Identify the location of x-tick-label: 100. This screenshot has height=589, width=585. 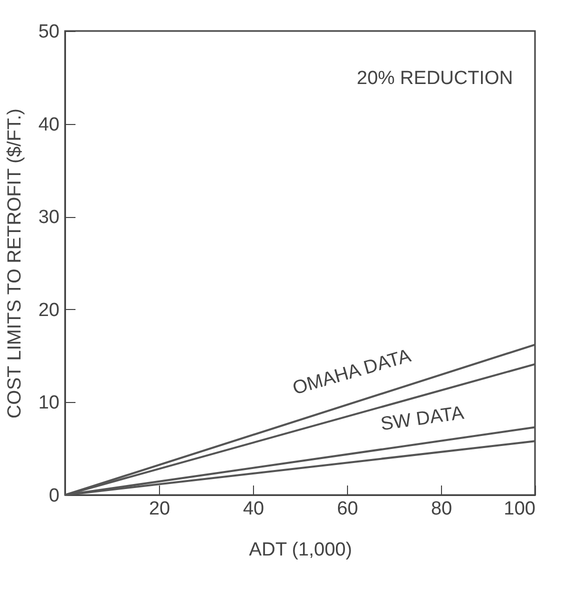
(520, 509).